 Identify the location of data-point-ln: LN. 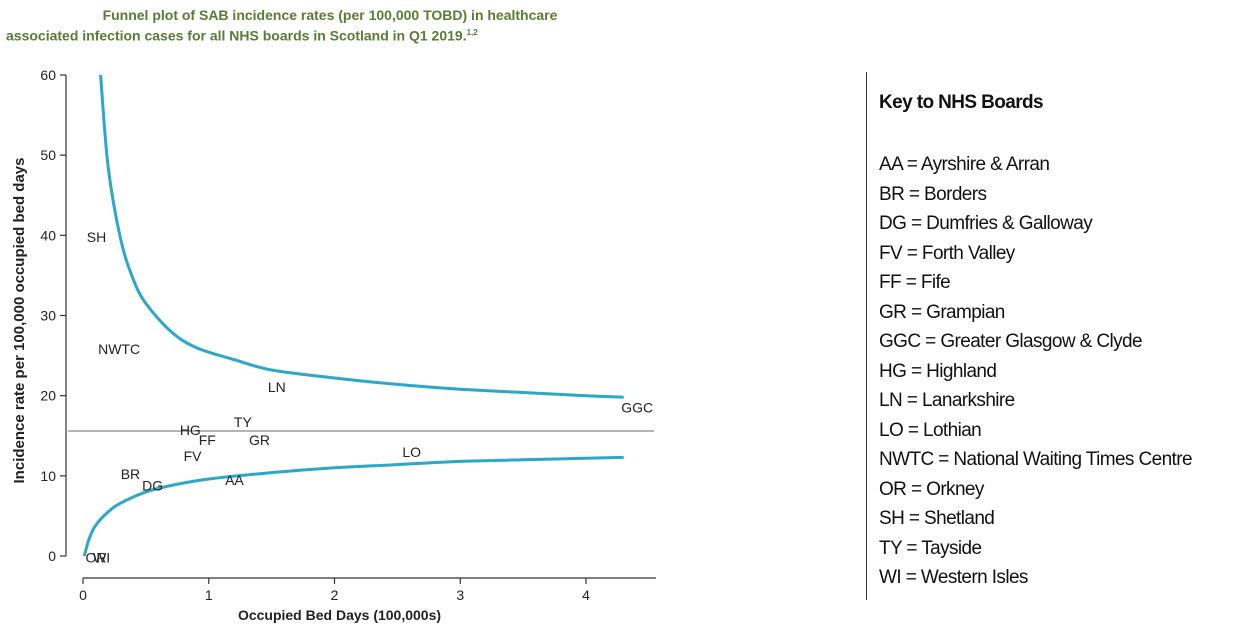
(277, 387).